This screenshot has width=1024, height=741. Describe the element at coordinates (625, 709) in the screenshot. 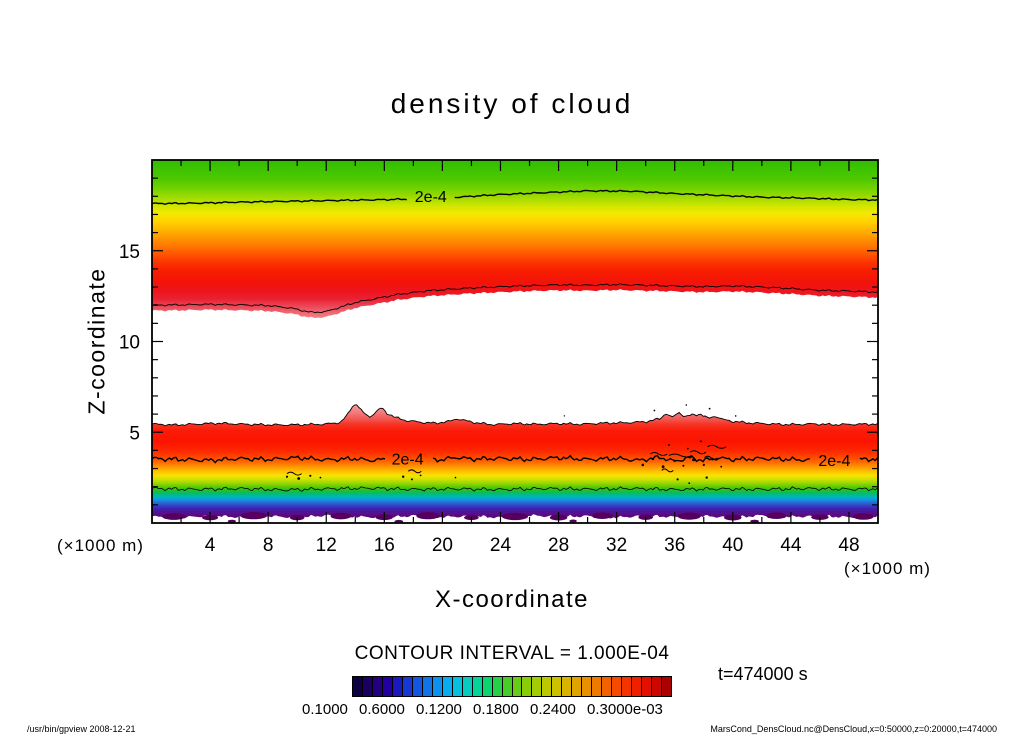

I see `colorbar-tick-label: 0.3000e-03` at that location.